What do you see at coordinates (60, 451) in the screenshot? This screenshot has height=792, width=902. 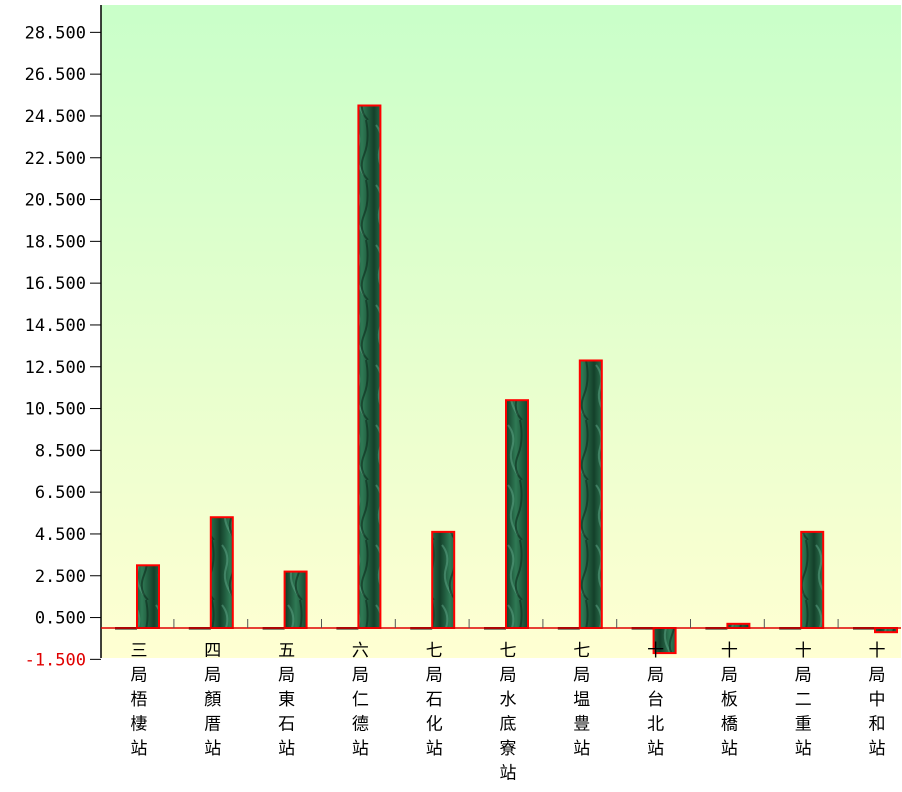 I see `y-tick-label: 8.500` at bounding box center [60, 451].